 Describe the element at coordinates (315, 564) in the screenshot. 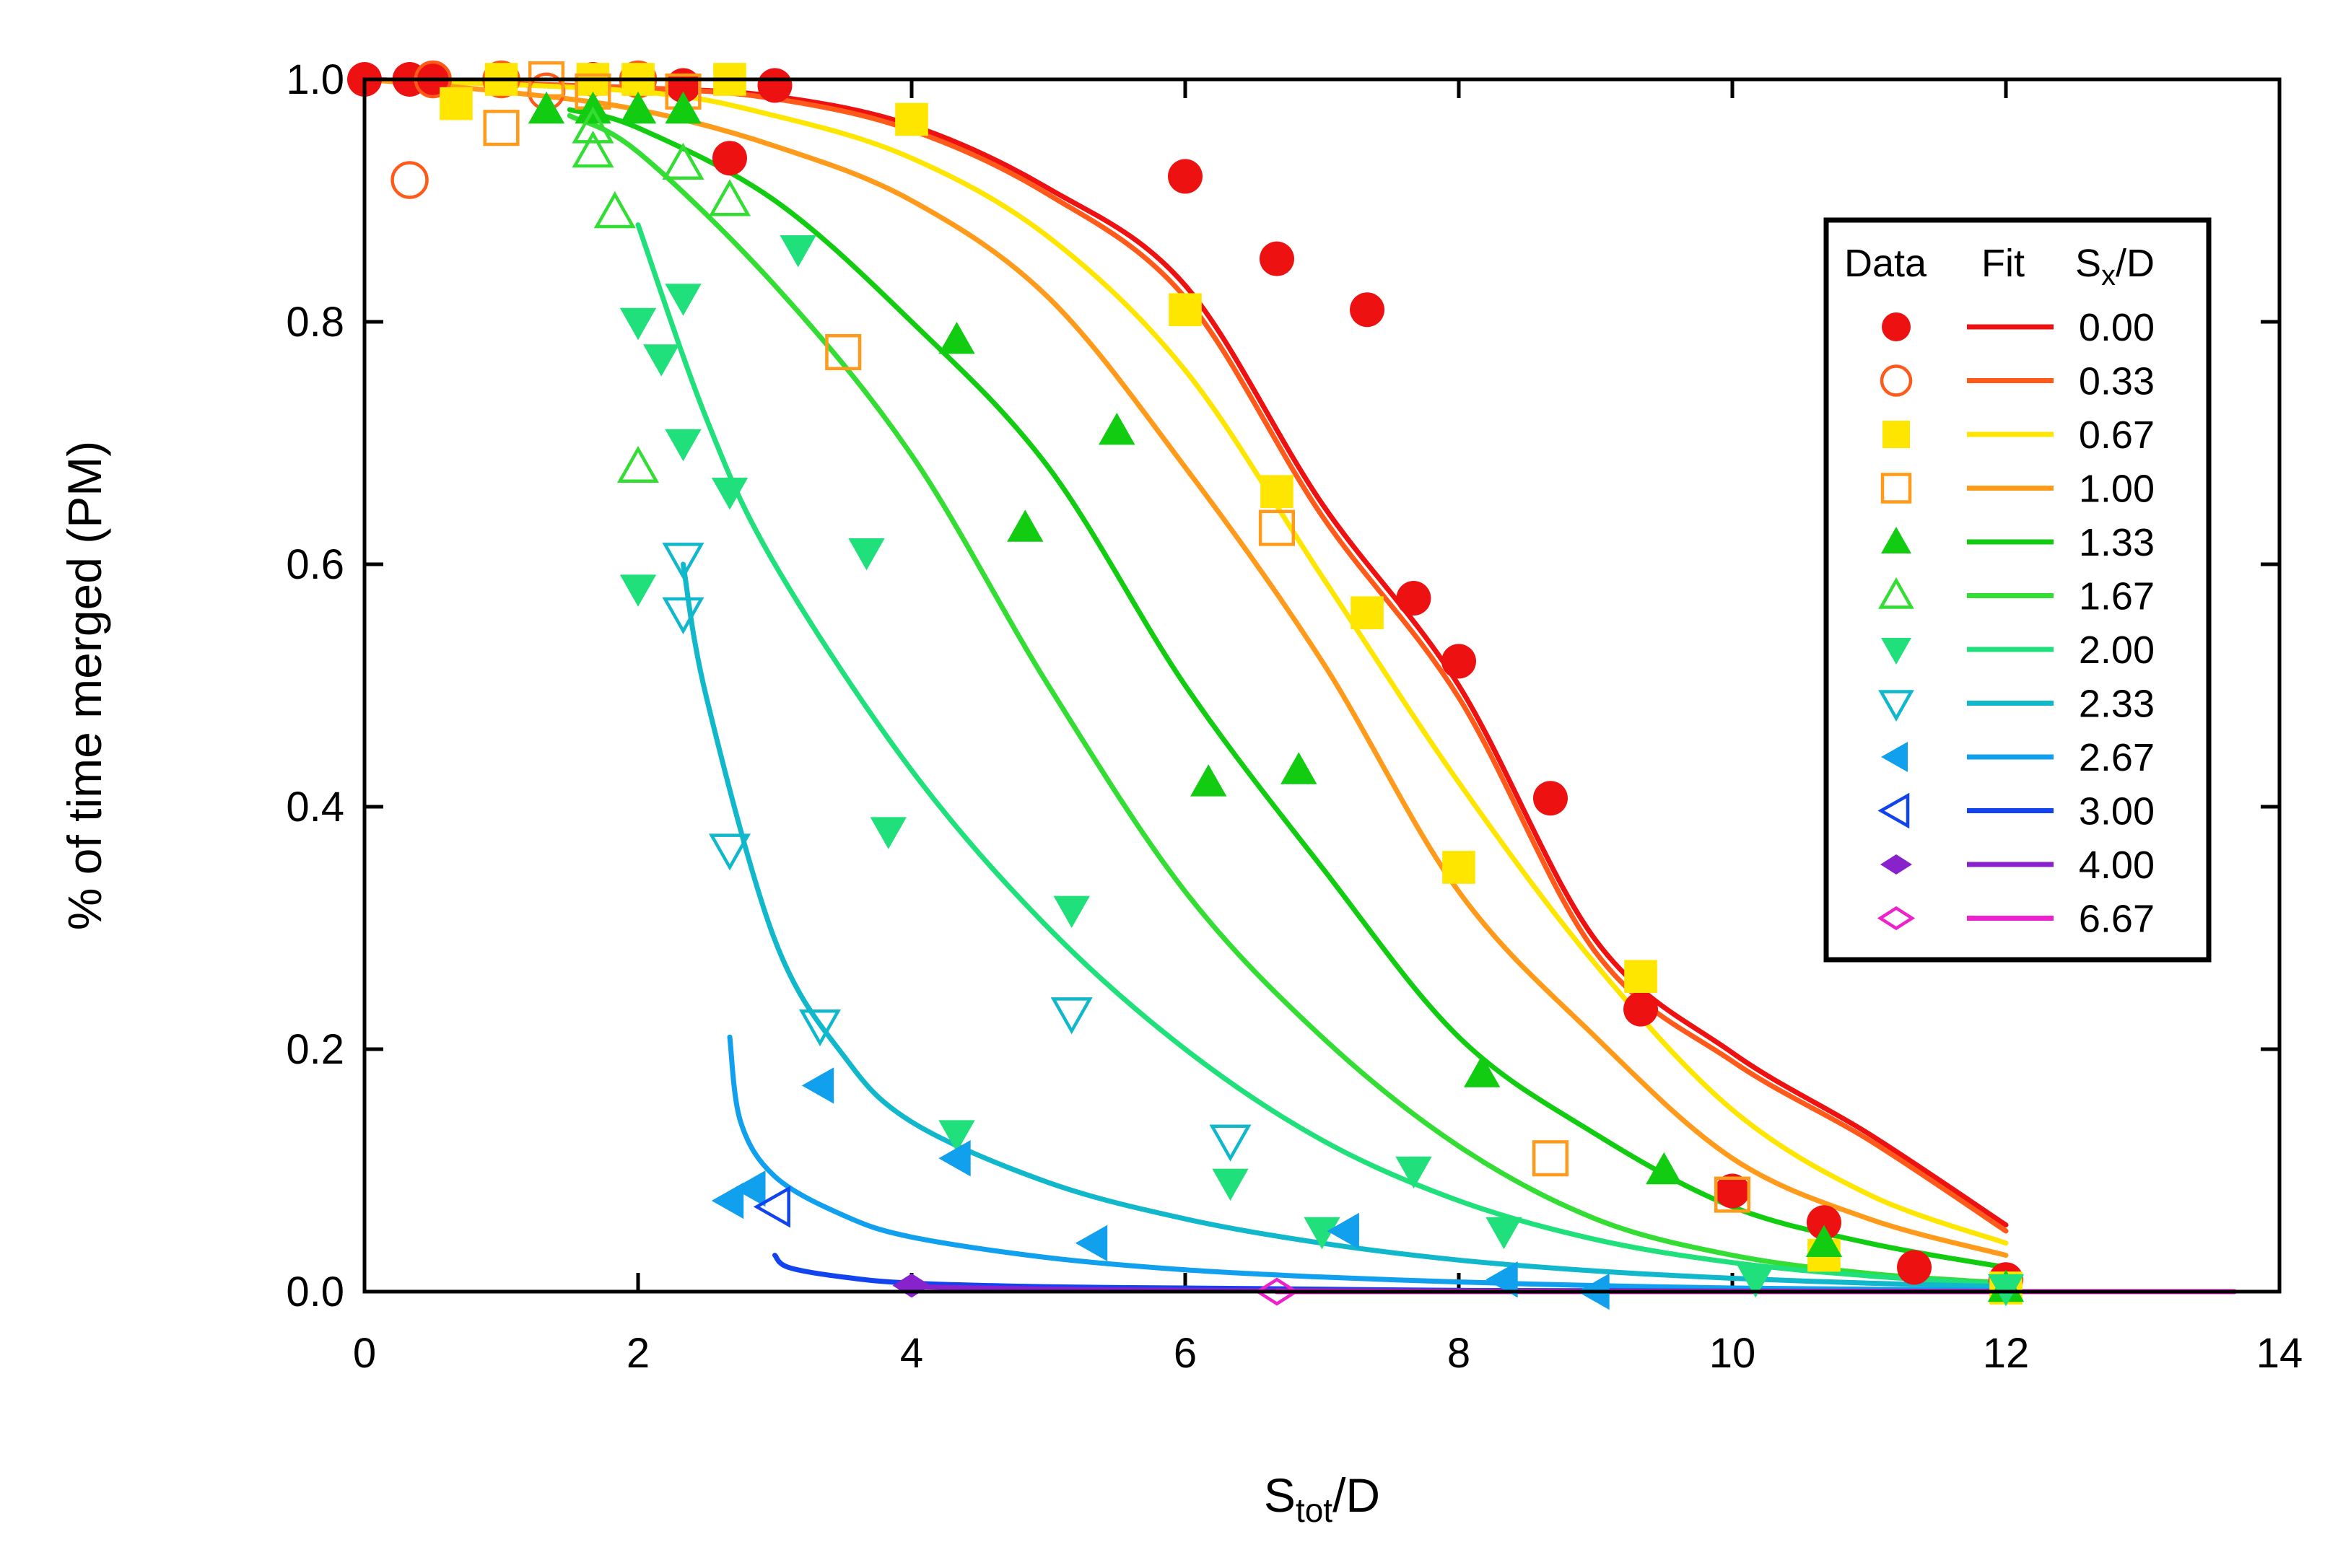

I see `y-tick-label-3: 0.6` at that location.